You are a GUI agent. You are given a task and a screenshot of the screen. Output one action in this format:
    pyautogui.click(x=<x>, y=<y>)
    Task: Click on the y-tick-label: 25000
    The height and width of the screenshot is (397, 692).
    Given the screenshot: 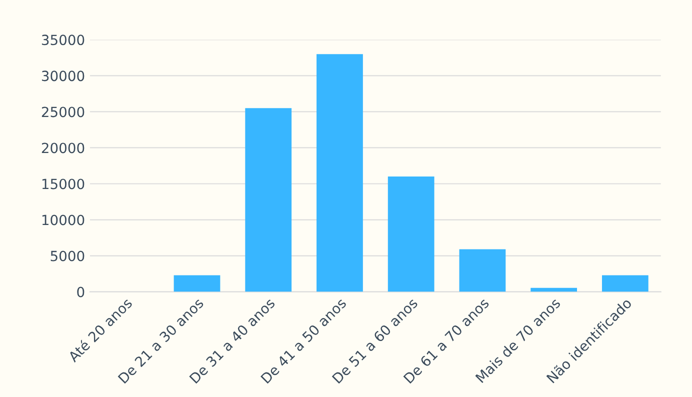 What is the action you would take?
    pyautogui.click(x=63, y=112)
    